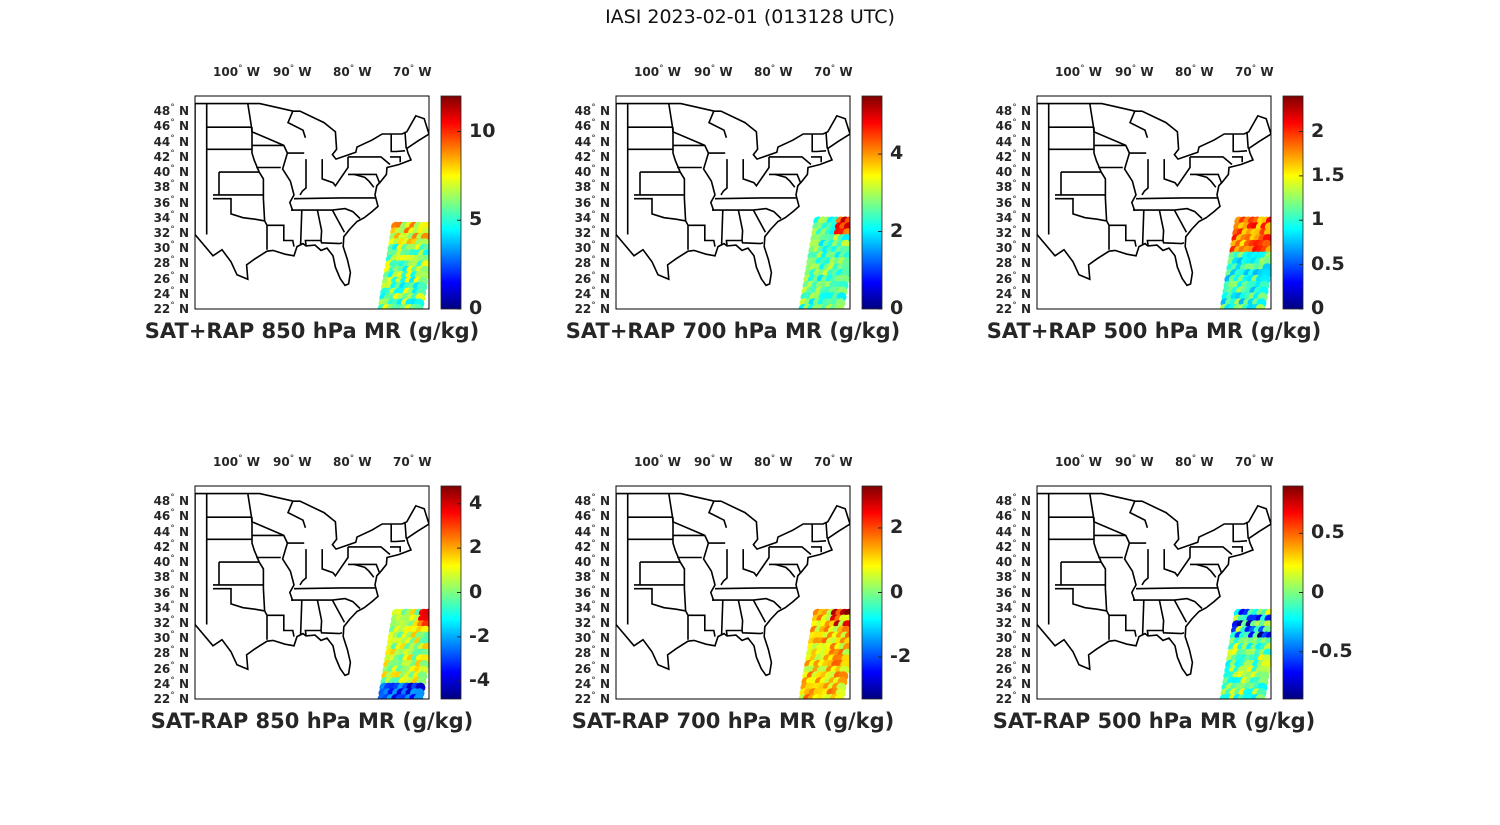 The image size is (1500, 825). Describe the element at coordinates (171, 172) in the screenshot. I see `latitude-label: 40° N` at that location.